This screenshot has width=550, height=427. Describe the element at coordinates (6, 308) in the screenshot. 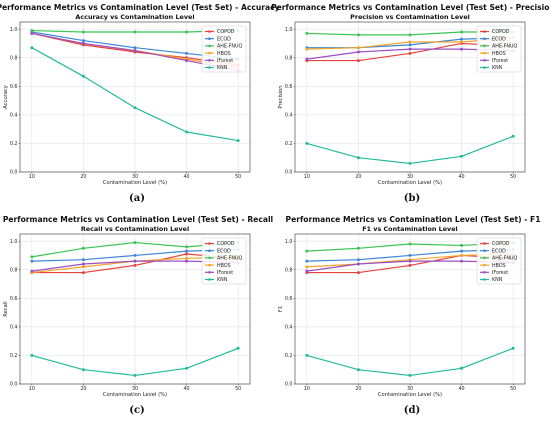

I see `y-axis-label: Recall` at that location.